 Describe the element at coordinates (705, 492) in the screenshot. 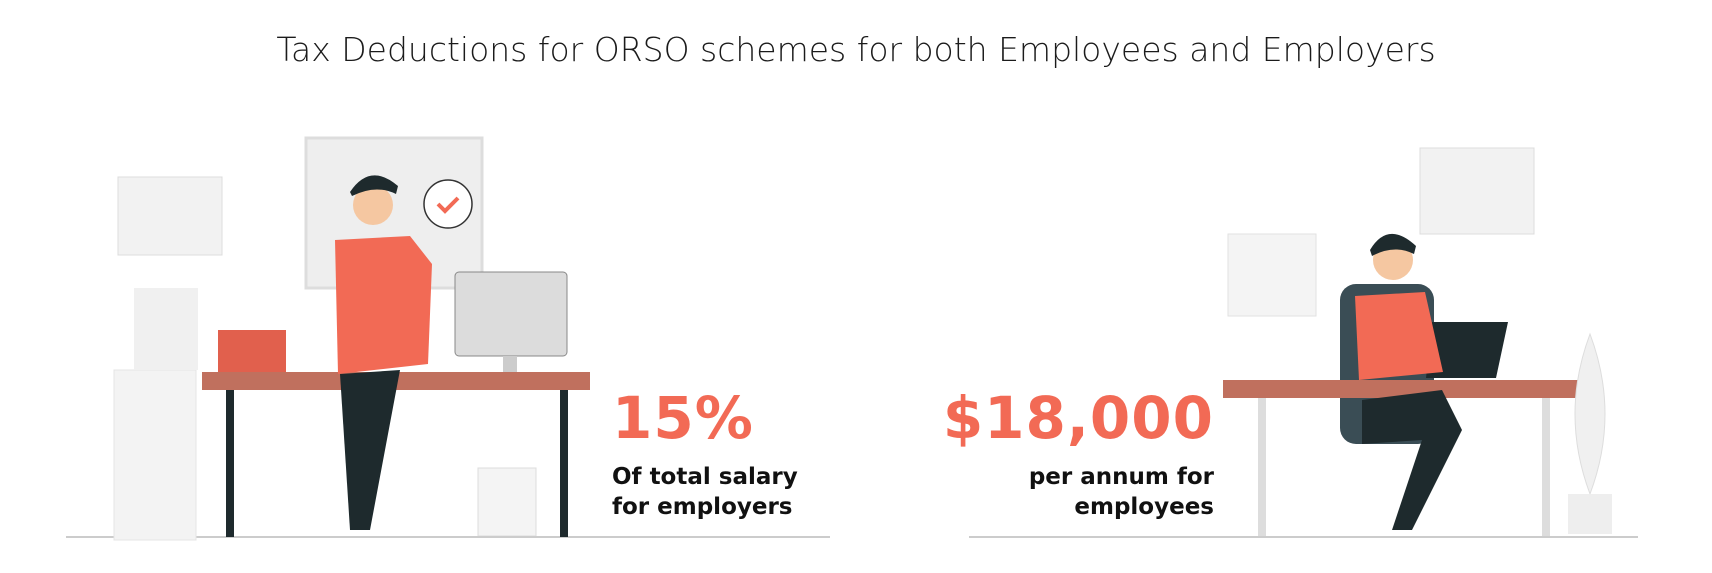

I see `stat-caption: Of total salary for employers` at that location.